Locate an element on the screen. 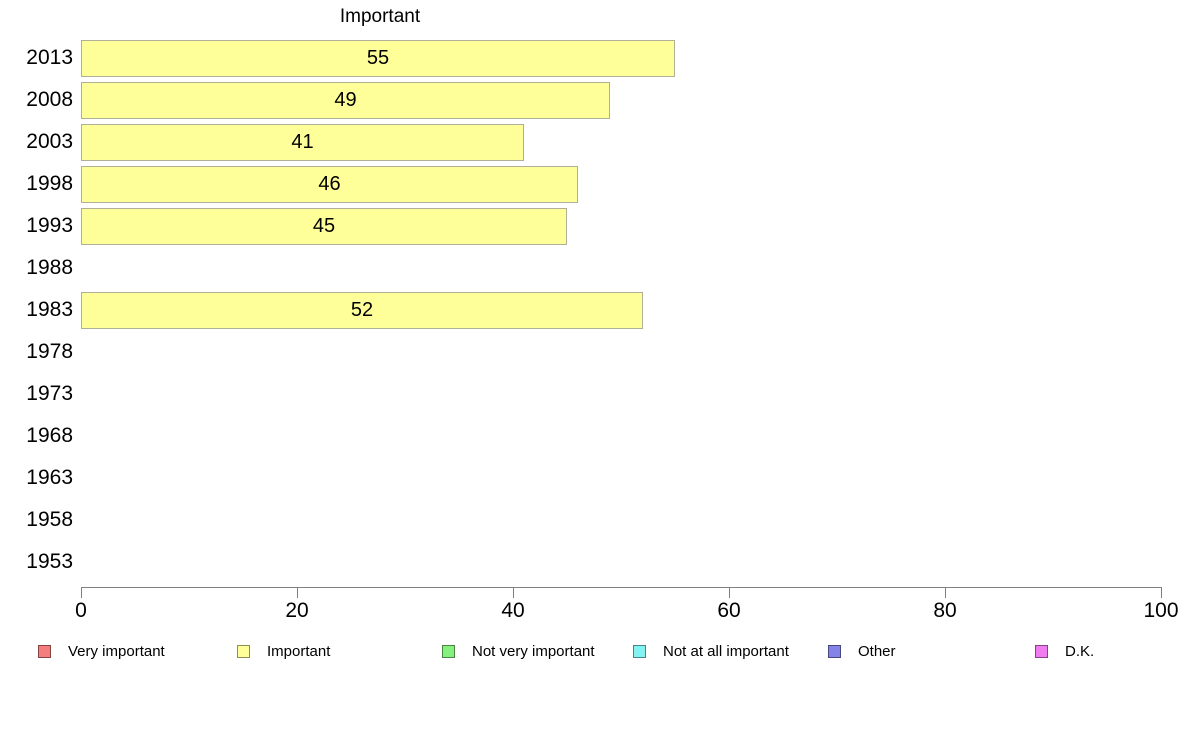  legend-item: D.K. is located at coordinates (1065, 651).